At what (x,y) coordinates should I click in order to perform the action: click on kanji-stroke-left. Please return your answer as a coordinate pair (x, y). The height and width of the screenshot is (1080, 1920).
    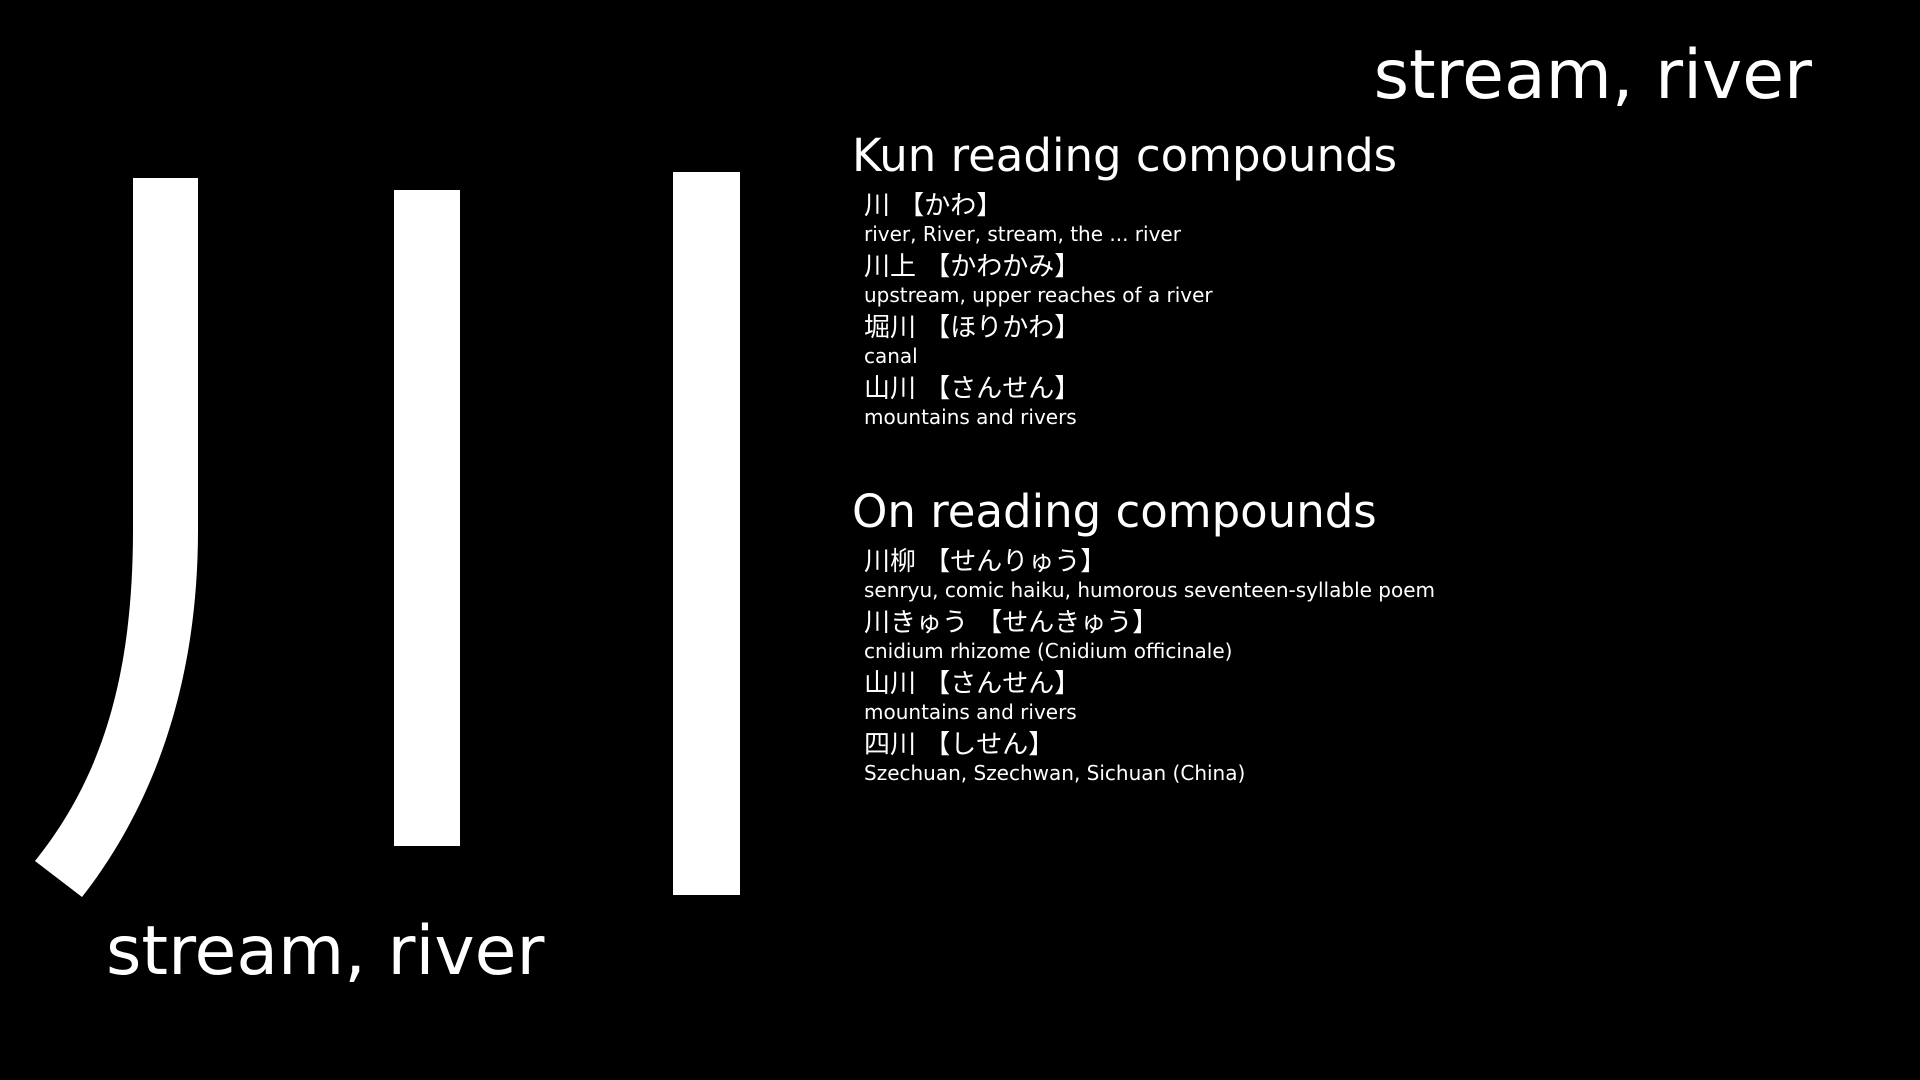
    Looking at the image, I should click on (116, 537).